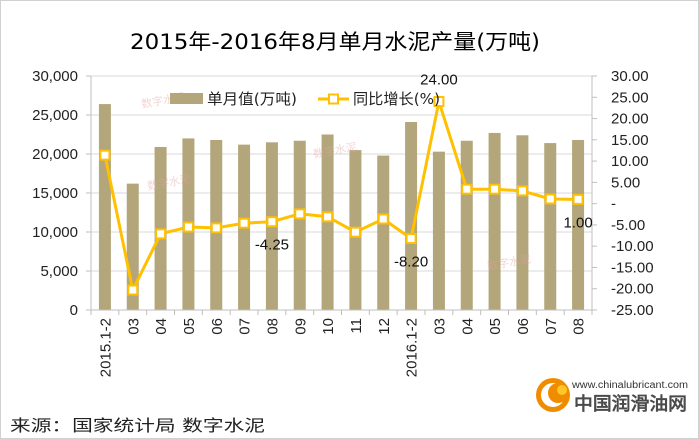 This screenshot has width=699, height=439. I want to click on right-axis-tick-label: -10.00, so click(632, 246).